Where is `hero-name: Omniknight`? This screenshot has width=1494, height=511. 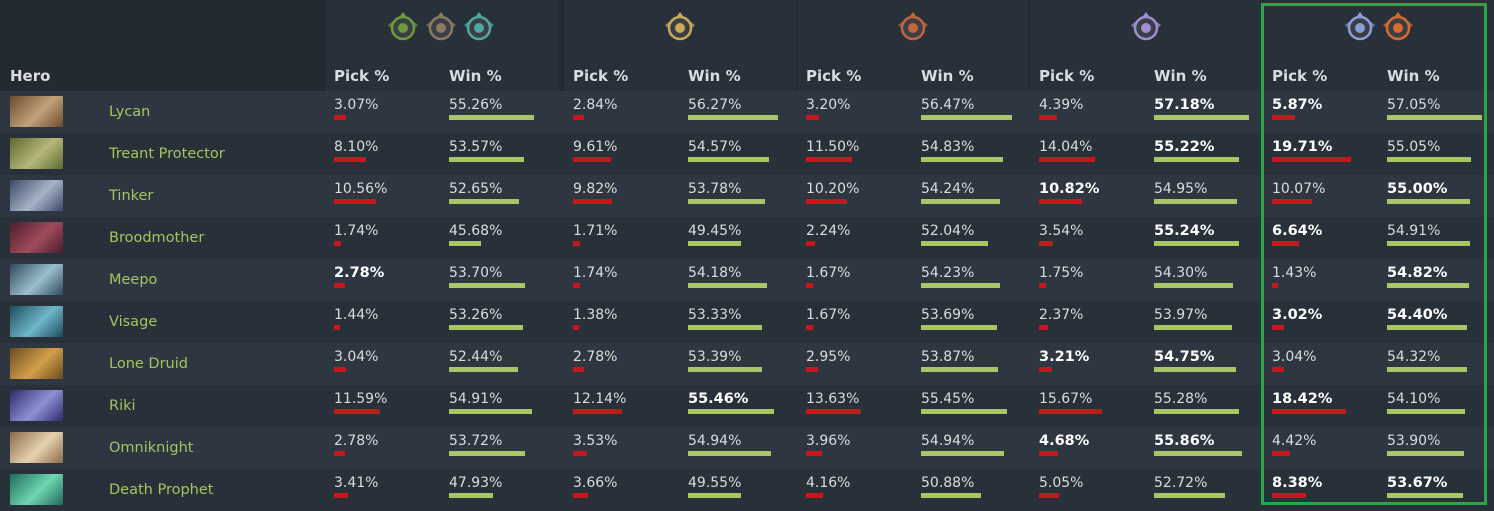 hero-name: Omniknight is located at coordinates (151, 448).